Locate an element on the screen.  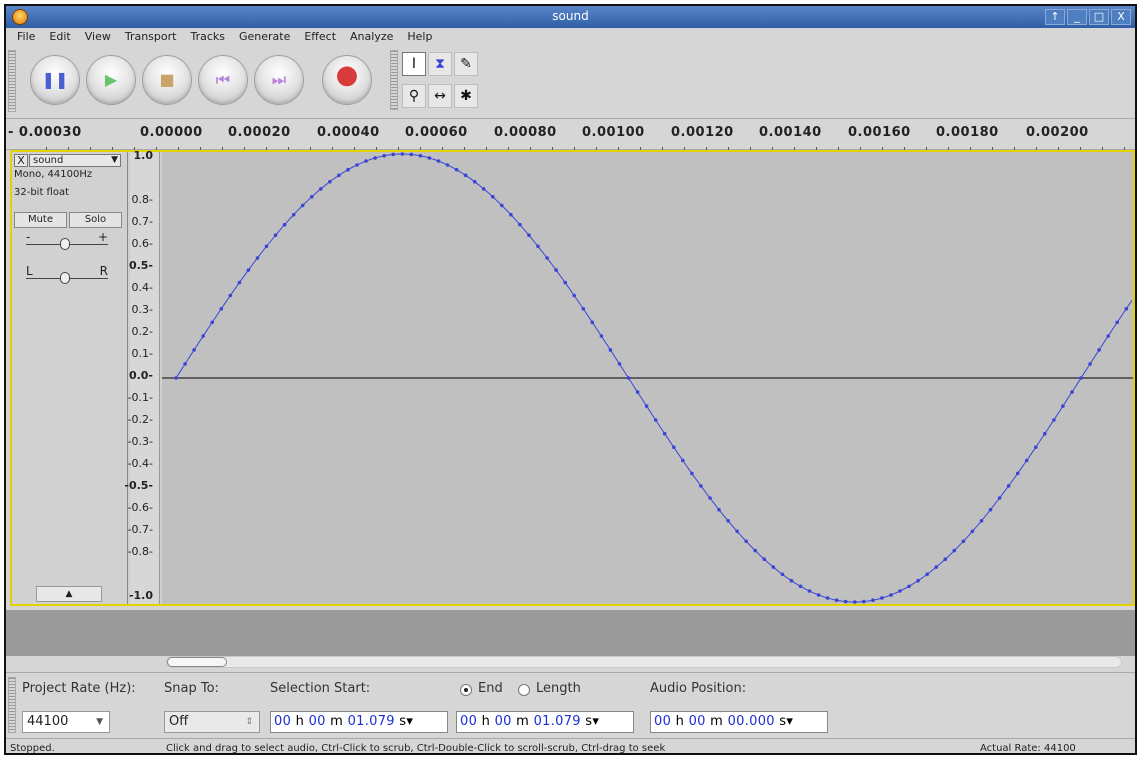
selection-end-time: 00 h 00 m 01.079 s▾ is located at coordinates (545, 722).